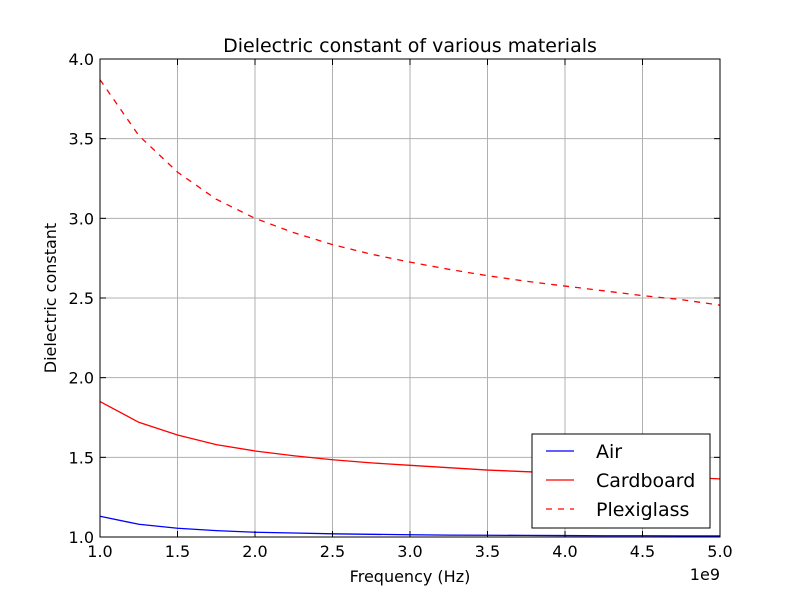 The image size is (800, 597). What do you see at coordinates (81, 218) in the screenshot?
I see `y-tick-label: 3.0` at bounding box center [81, 218].